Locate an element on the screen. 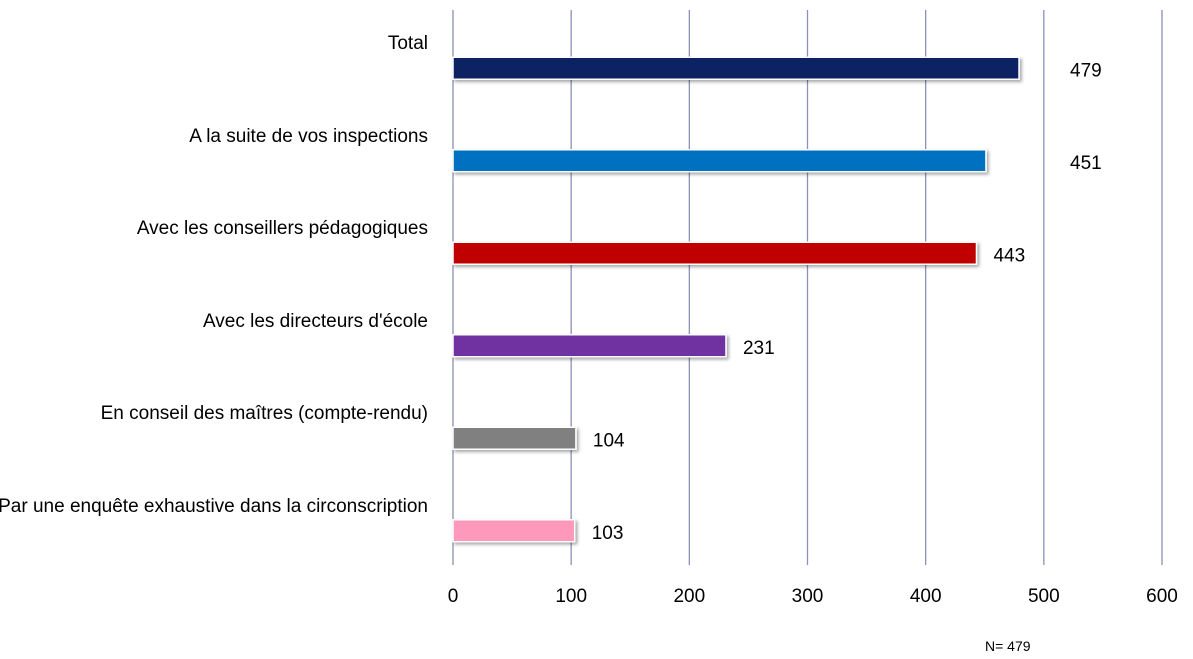  x-tick-label: 500 is located at coordinates (1044, 596).